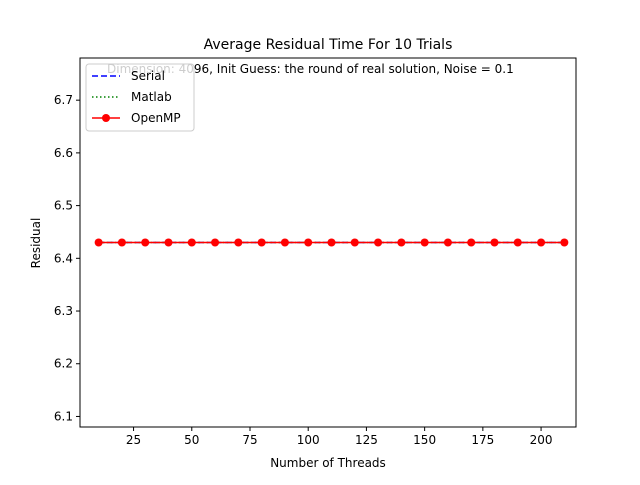 This screenshot has width=640, height=485. What do you see at coordinates (63, 206) in the screenshot?
I see `y-tick-label: 6.5` at bounding box center [63, 206].